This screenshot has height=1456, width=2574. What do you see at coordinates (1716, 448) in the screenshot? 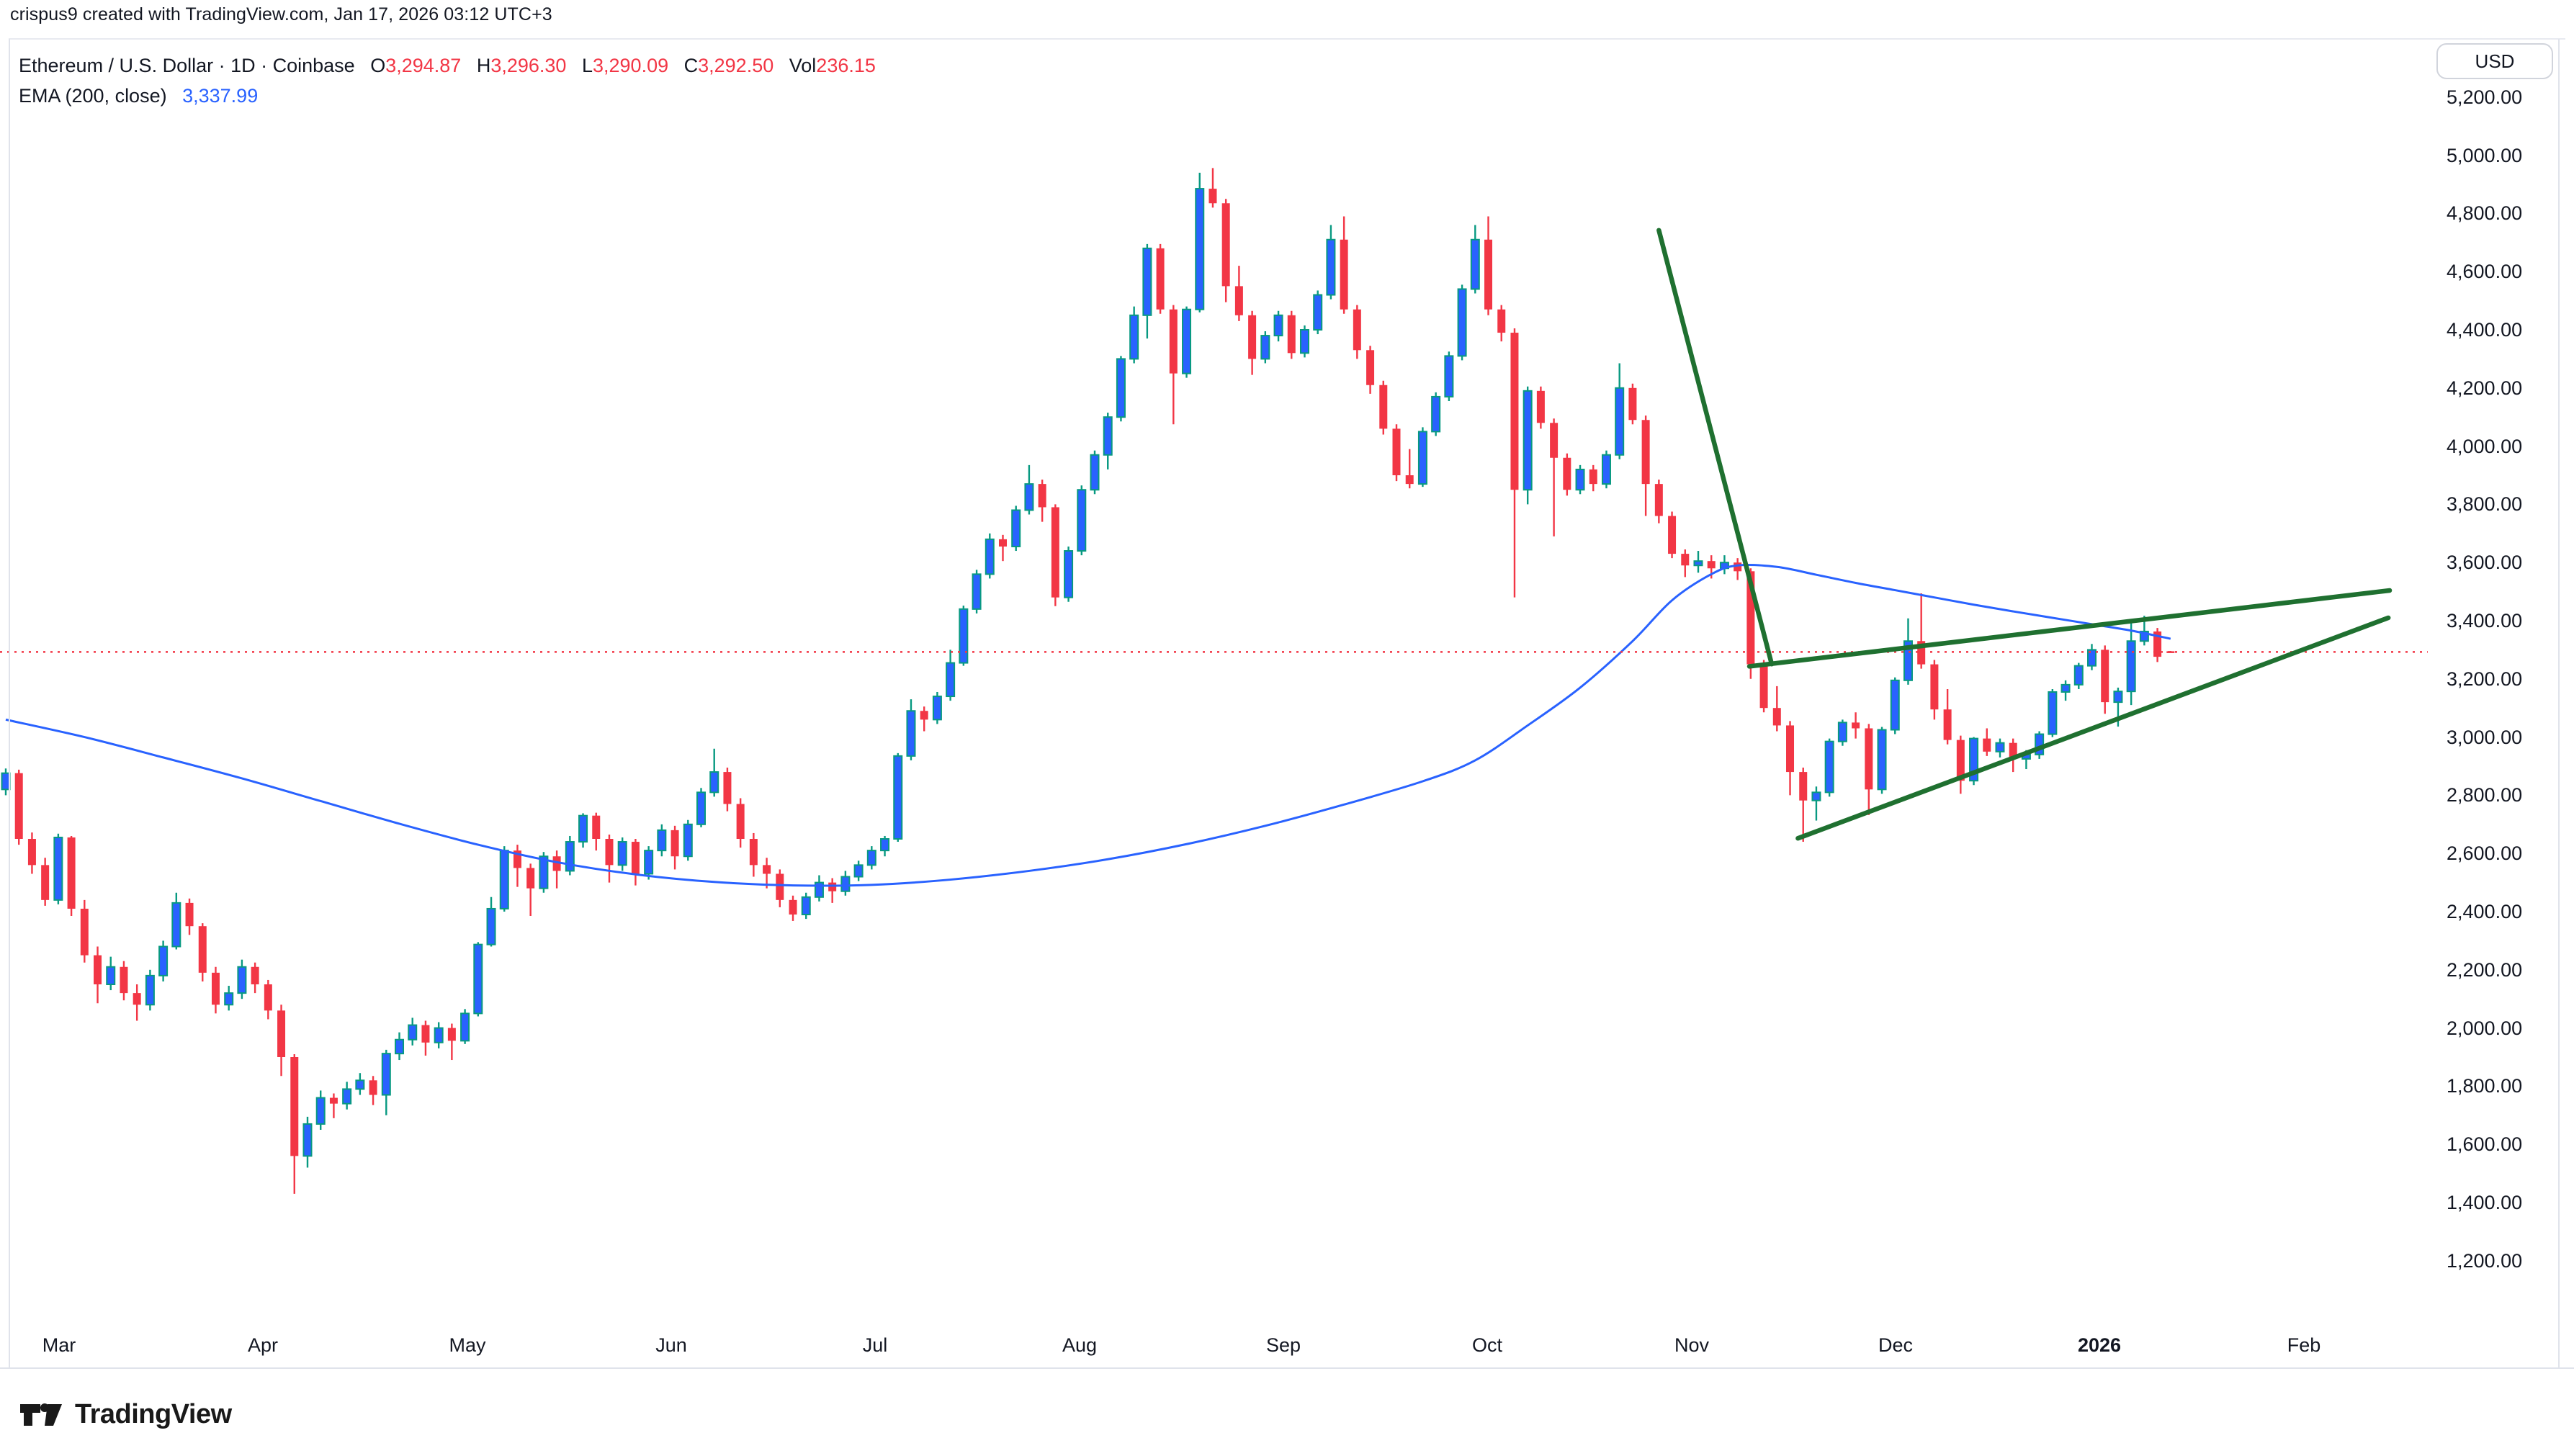
I see `trendline-steep-decline` at bounding box center [1716, 448].